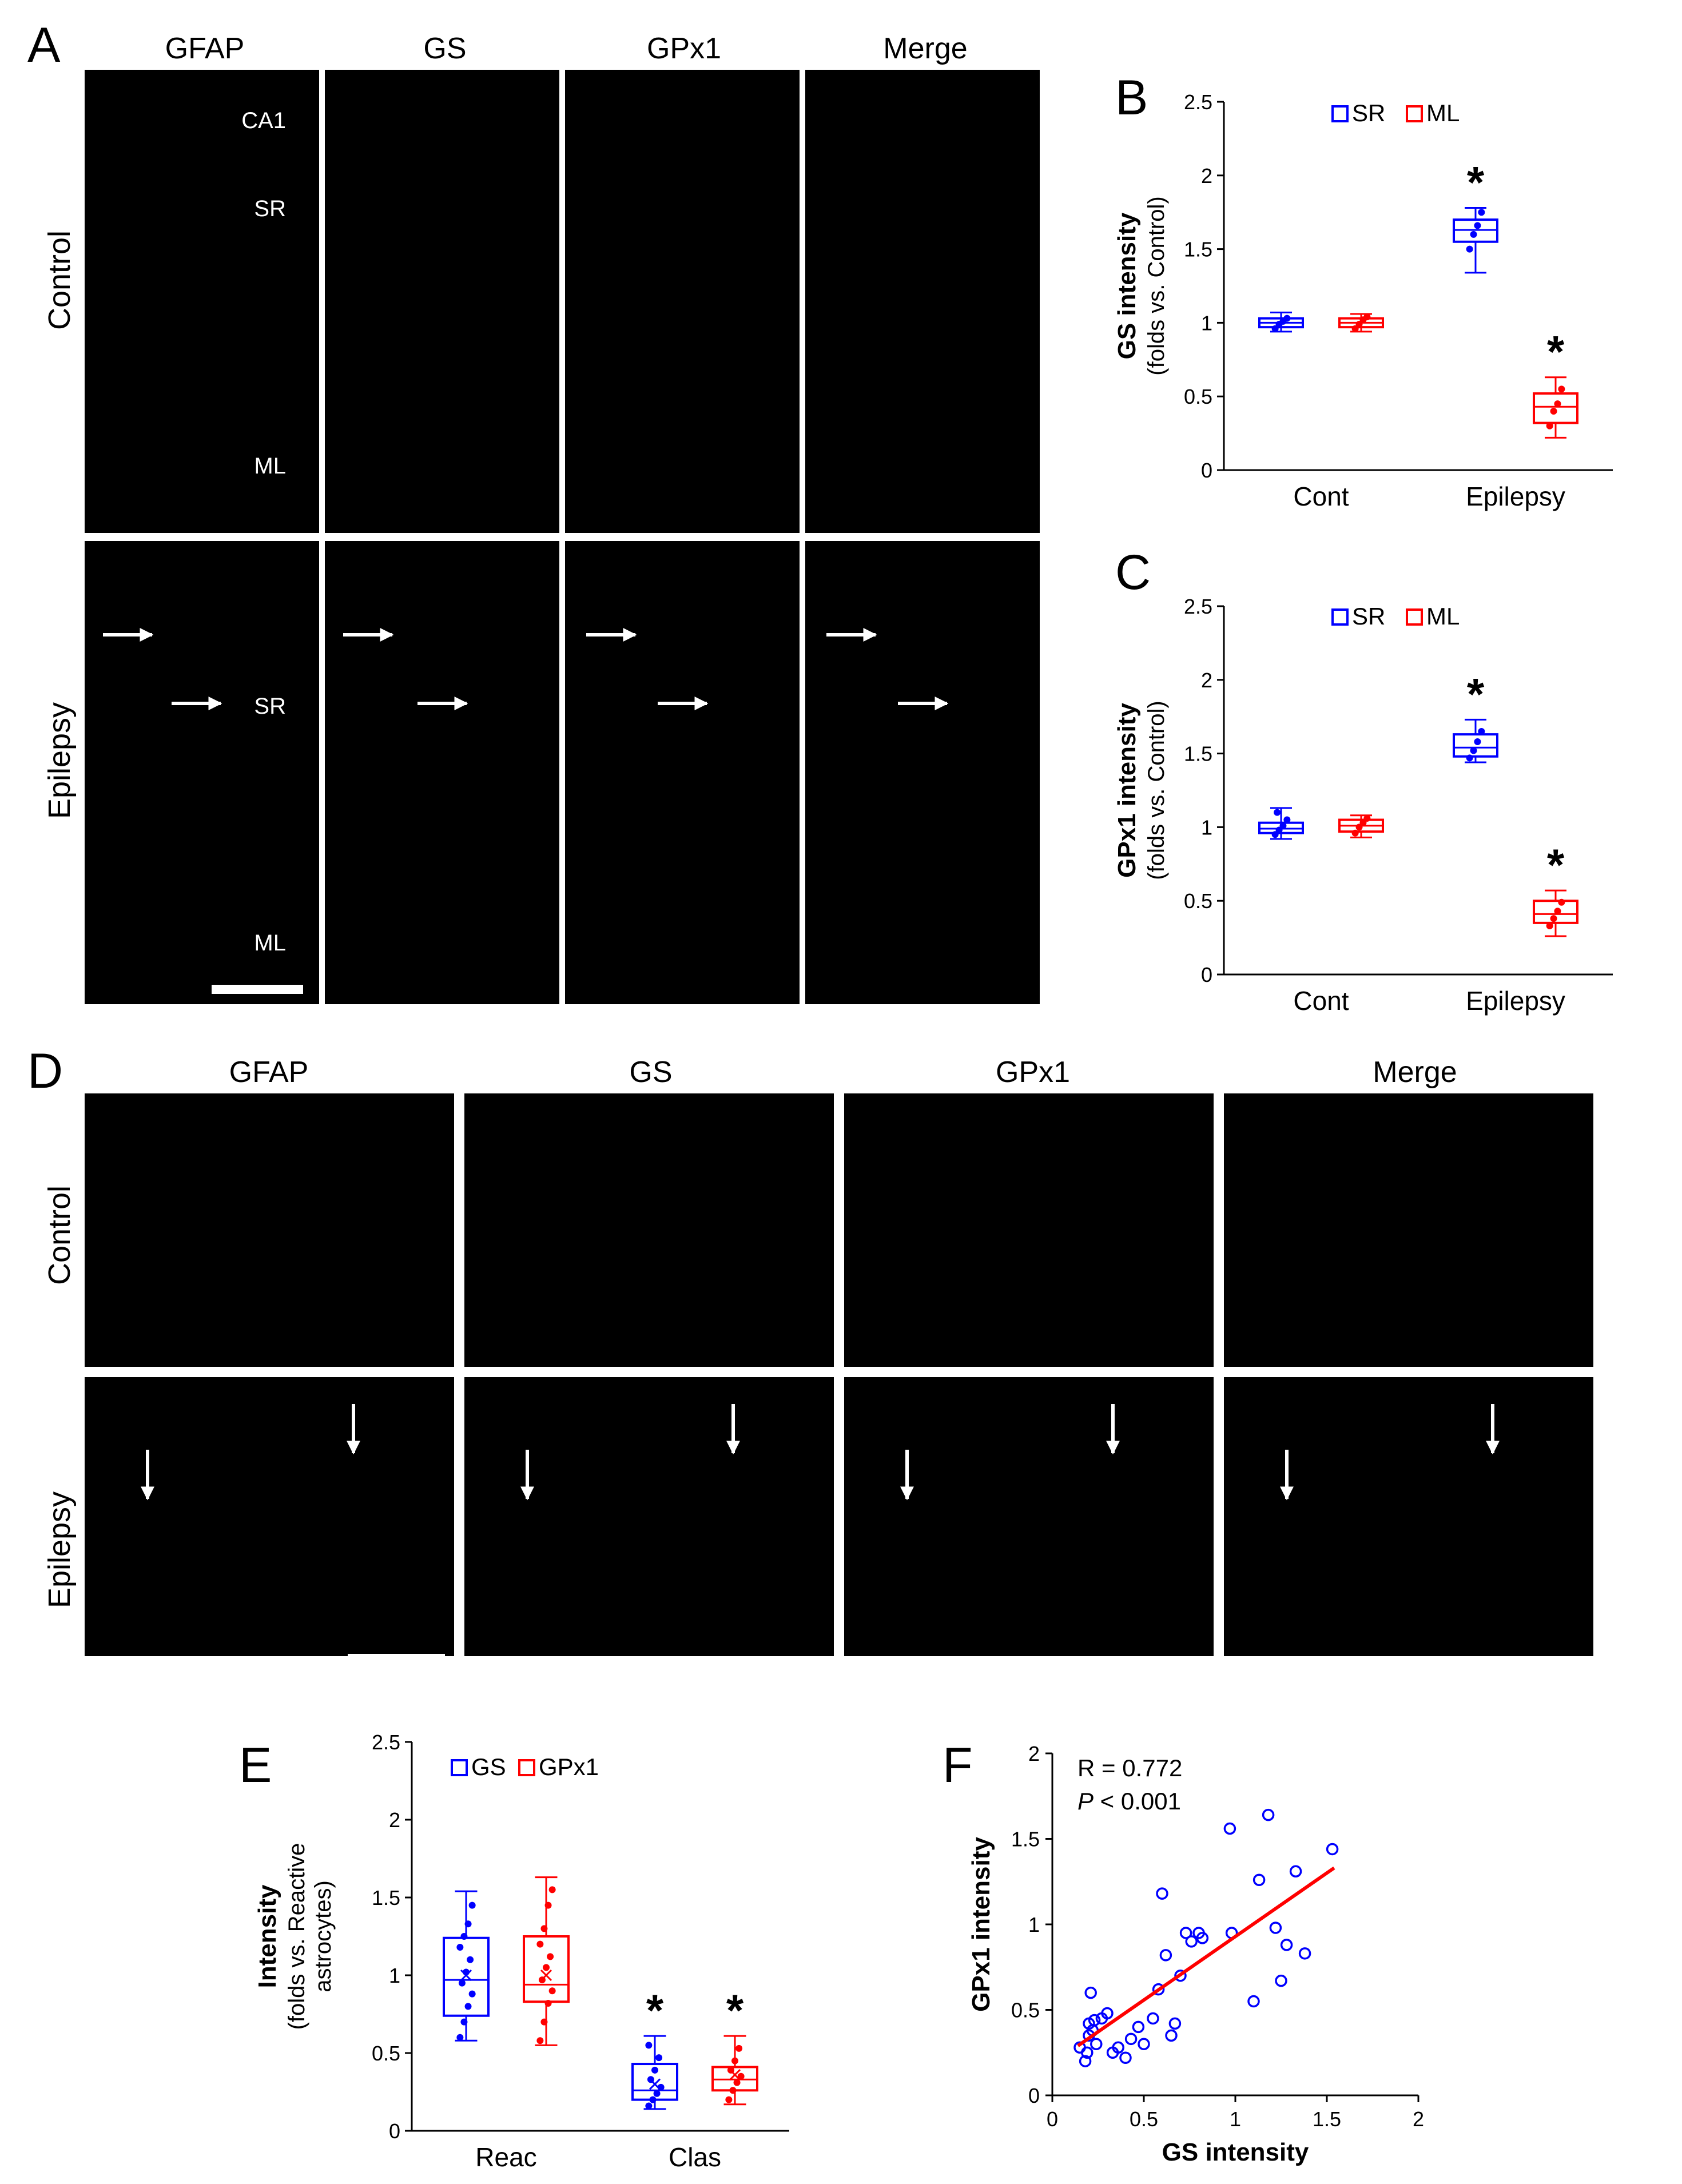 This screenshot has width=1682, height=2184. What do you see at coordinates (1414, 617) in the screenshot?
I see `legend-swatch-ml` at bounding box center [1414, 617].